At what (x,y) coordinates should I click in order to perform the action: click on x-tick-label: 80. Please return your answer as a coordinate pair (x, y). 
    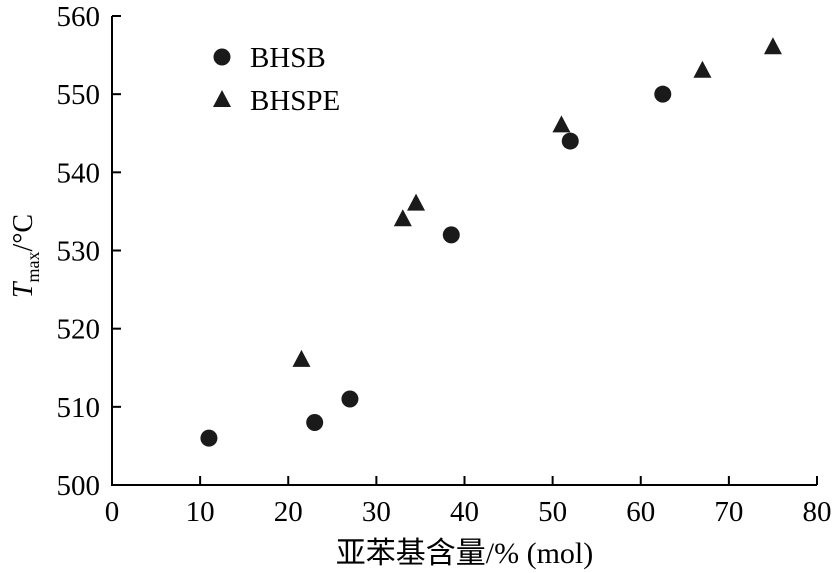
    Looking at the image, I should click on (817, 512).